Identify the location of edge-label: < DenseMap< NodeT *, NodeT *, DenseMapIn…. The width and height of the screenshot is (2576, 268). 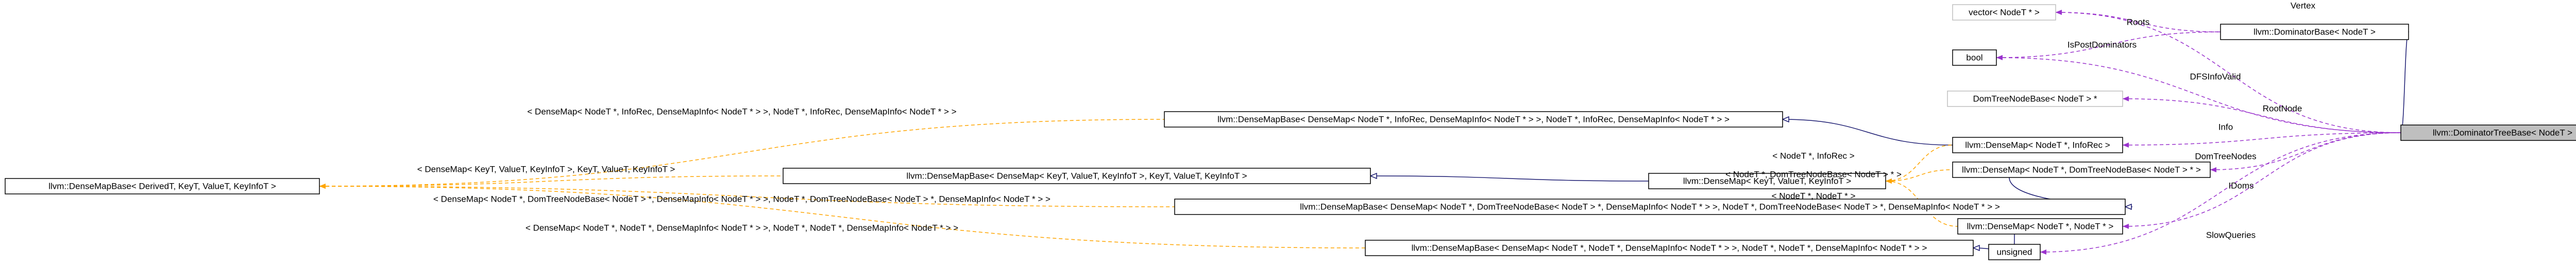
(742, 228).